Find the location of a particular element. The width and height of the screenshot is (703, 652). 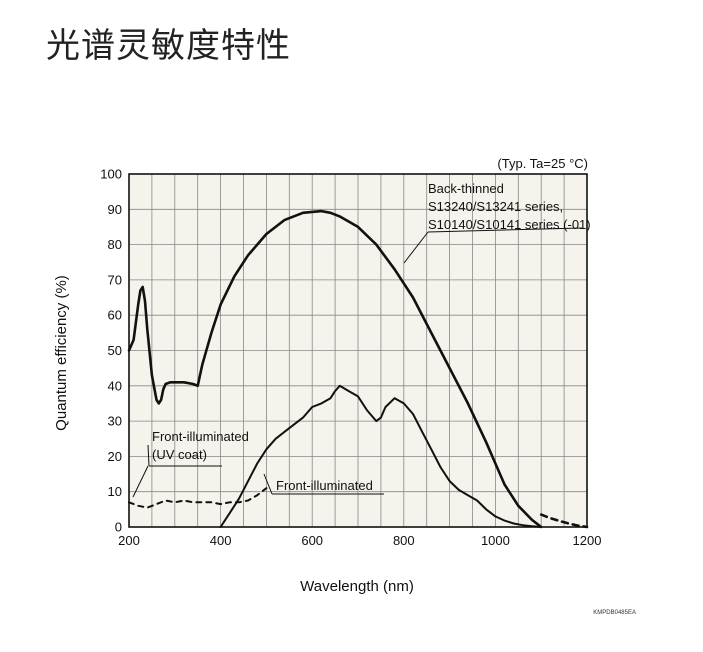

page-title: 光谱灵敏度特性 is located at coordinates (168, 46).